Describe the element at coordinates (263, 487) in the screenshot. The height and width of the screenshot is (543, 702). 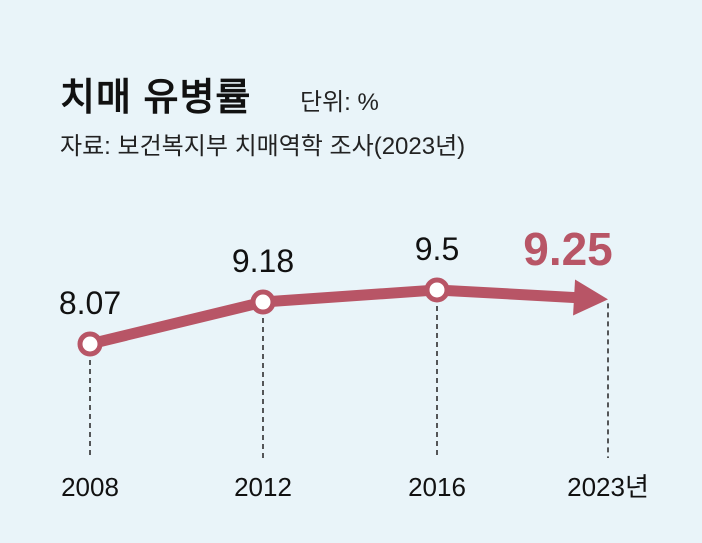
I see `x-tick-label: 2012` at that location.